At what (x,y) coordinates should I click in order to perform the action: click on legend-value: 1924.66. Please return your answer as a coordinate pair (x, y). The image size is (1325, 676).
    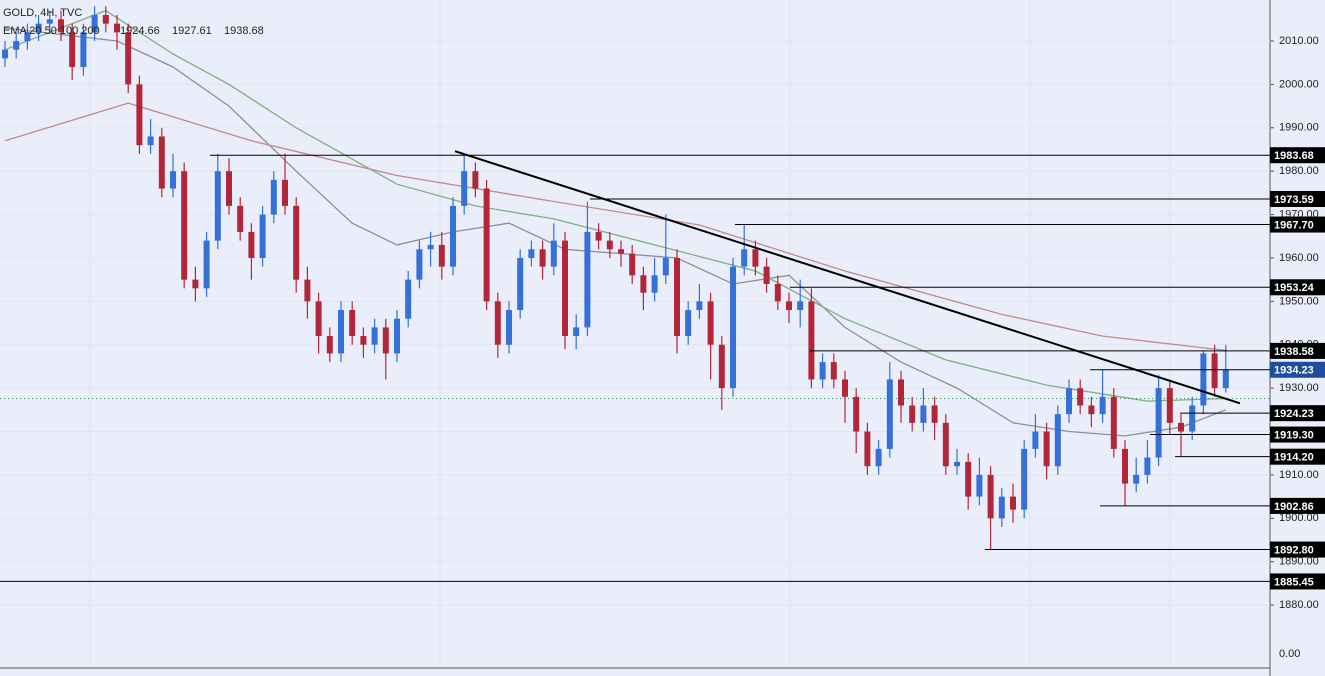
    Looking at the image, I should click on (140, 31).